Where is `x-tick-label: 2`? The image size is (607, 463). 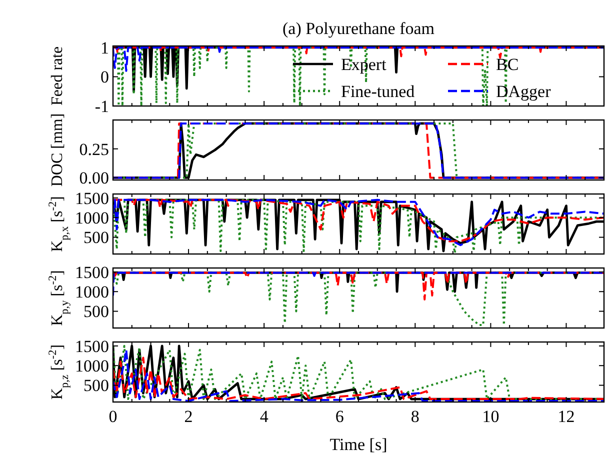
x-tick-label: 2 is located at coordinates (188, 416).